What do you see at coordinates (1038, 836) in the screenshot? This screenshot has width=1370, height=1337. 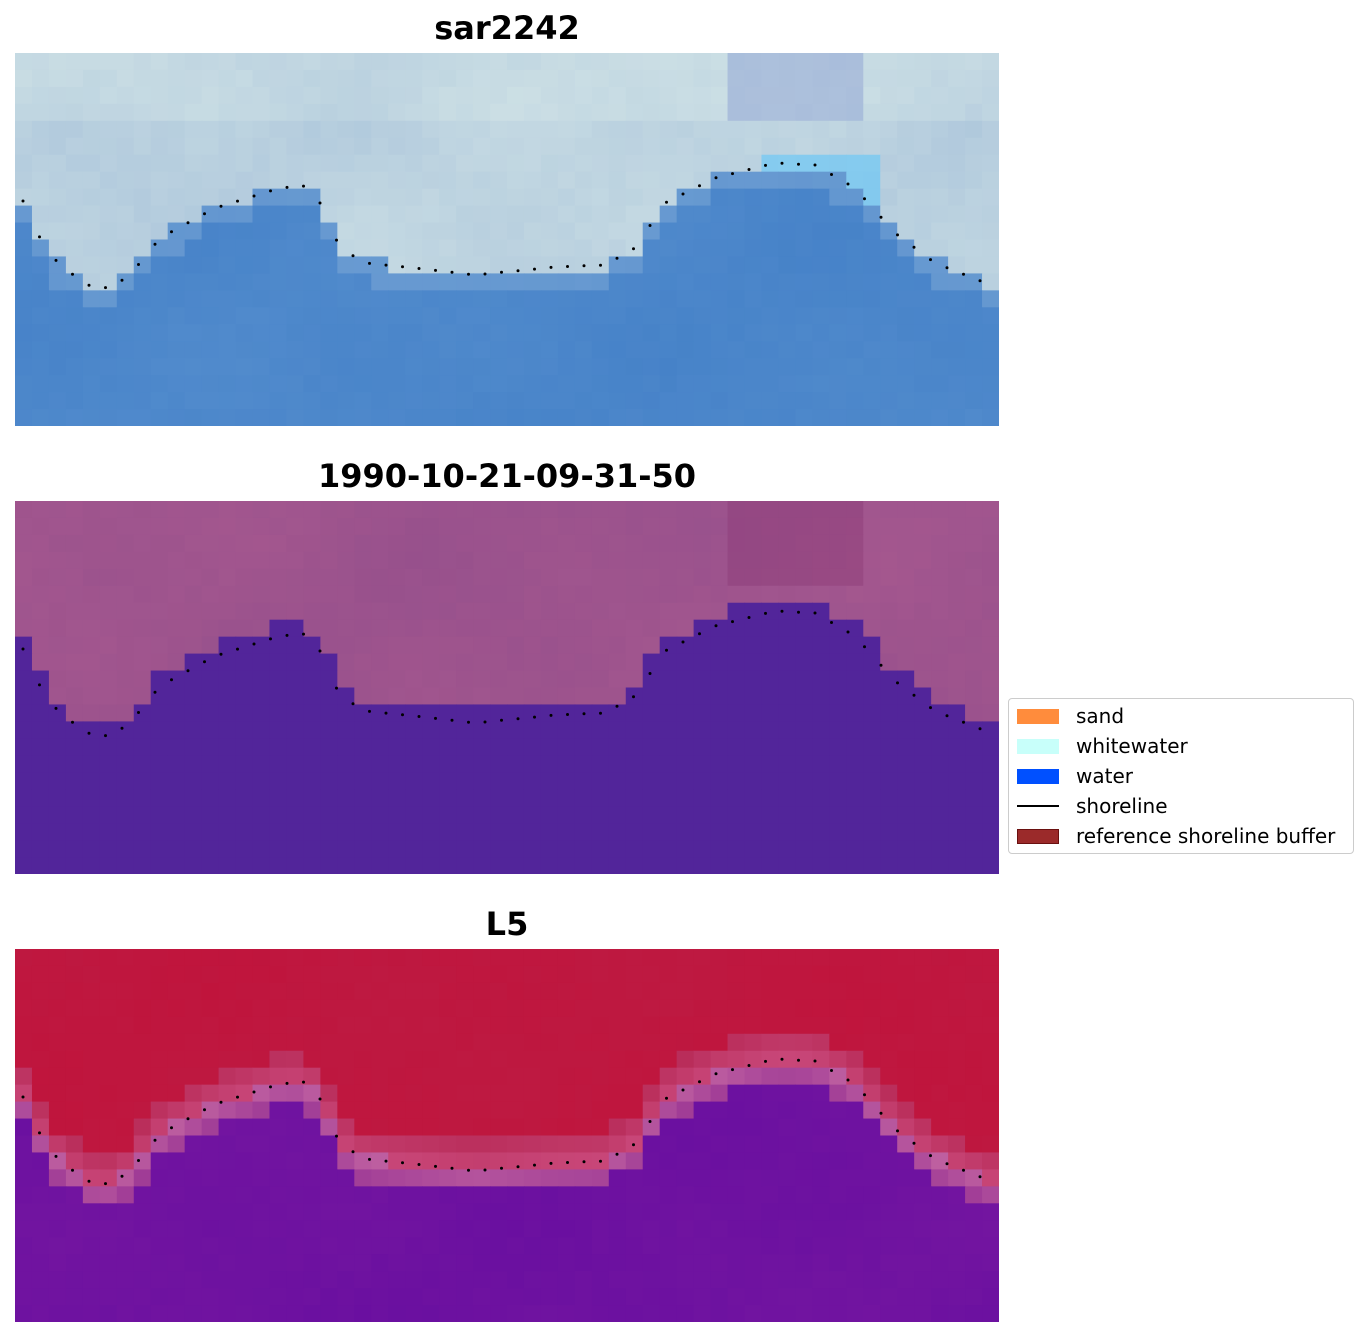 I see `legend-swatch-reference-buffer` at bounding box center [1038, 836].